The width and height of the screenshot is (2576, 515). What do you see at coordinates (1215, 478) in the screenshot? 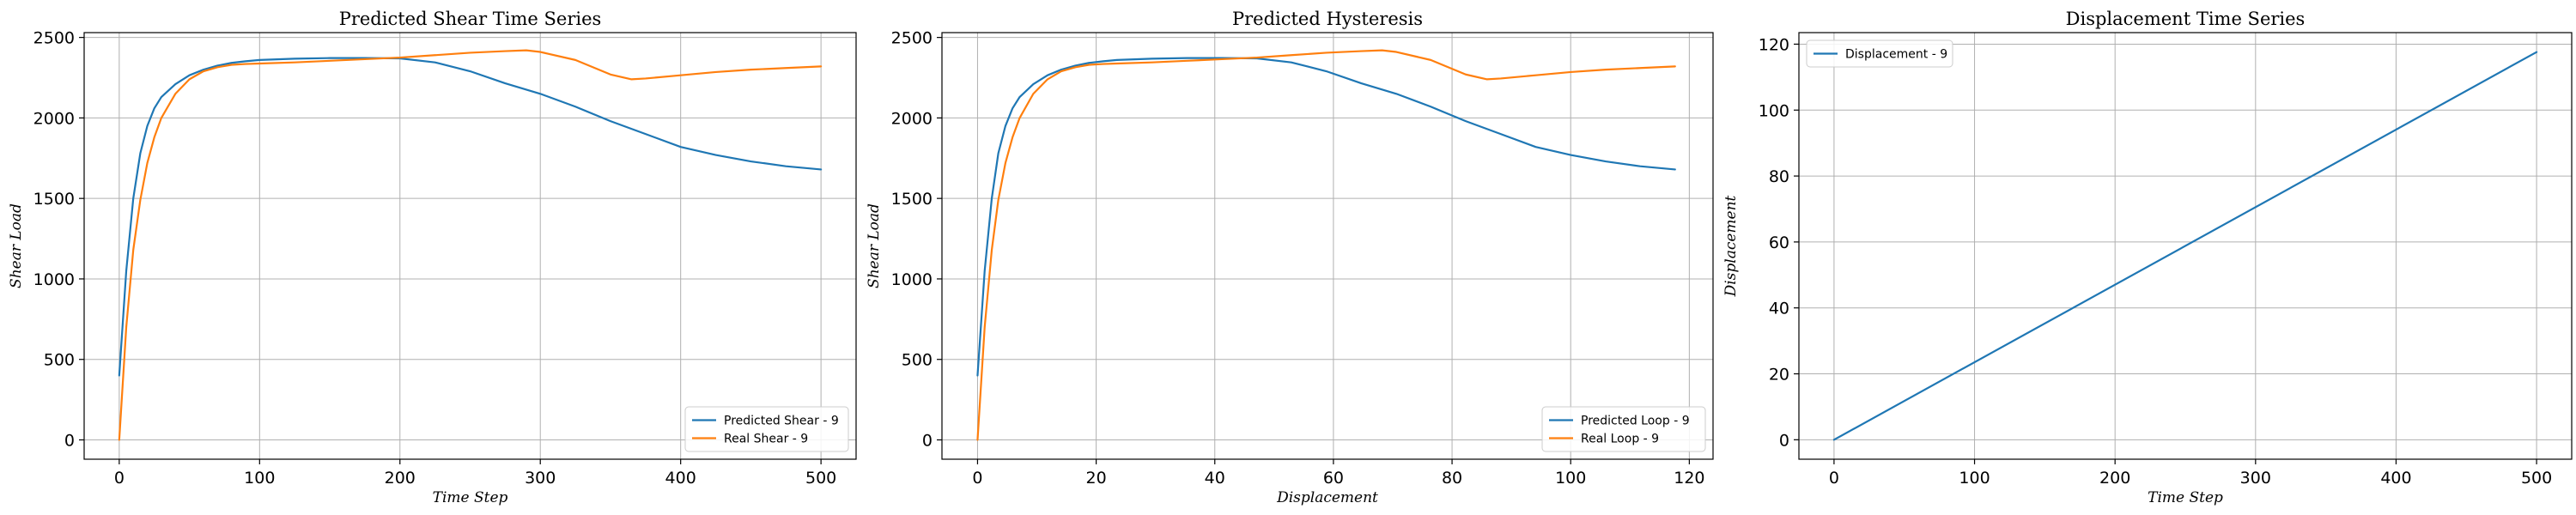
I see `chart-2-x-tick-label: 40` at bounding box center [1215, 478].